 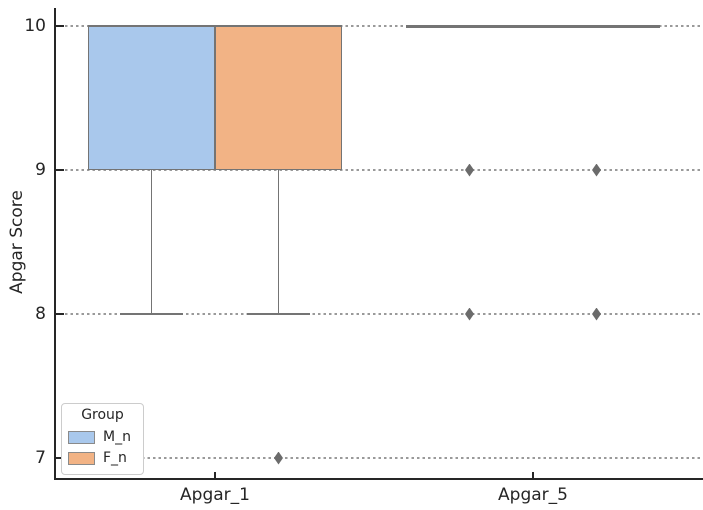 What do you see at coordinates (55, 243) in the screenshot?
I see `y-axis-spine` at bounding box center [55, 243].